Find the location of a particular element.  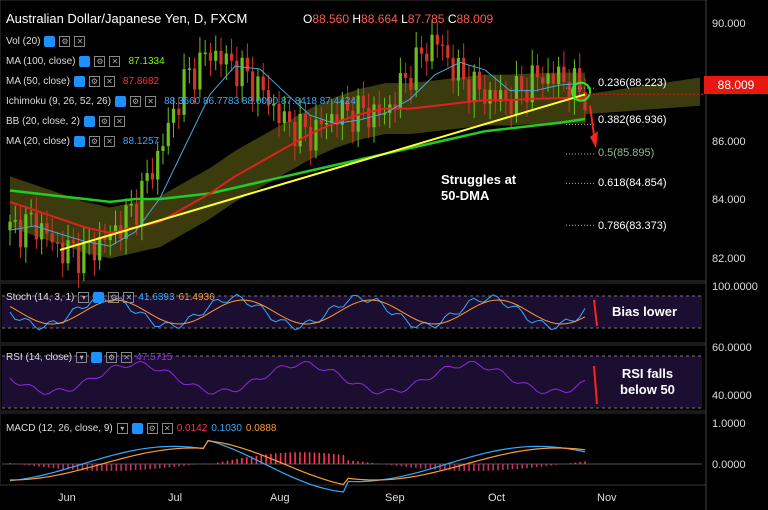

close-value: 88.009 is located at coordinates (475, 19).